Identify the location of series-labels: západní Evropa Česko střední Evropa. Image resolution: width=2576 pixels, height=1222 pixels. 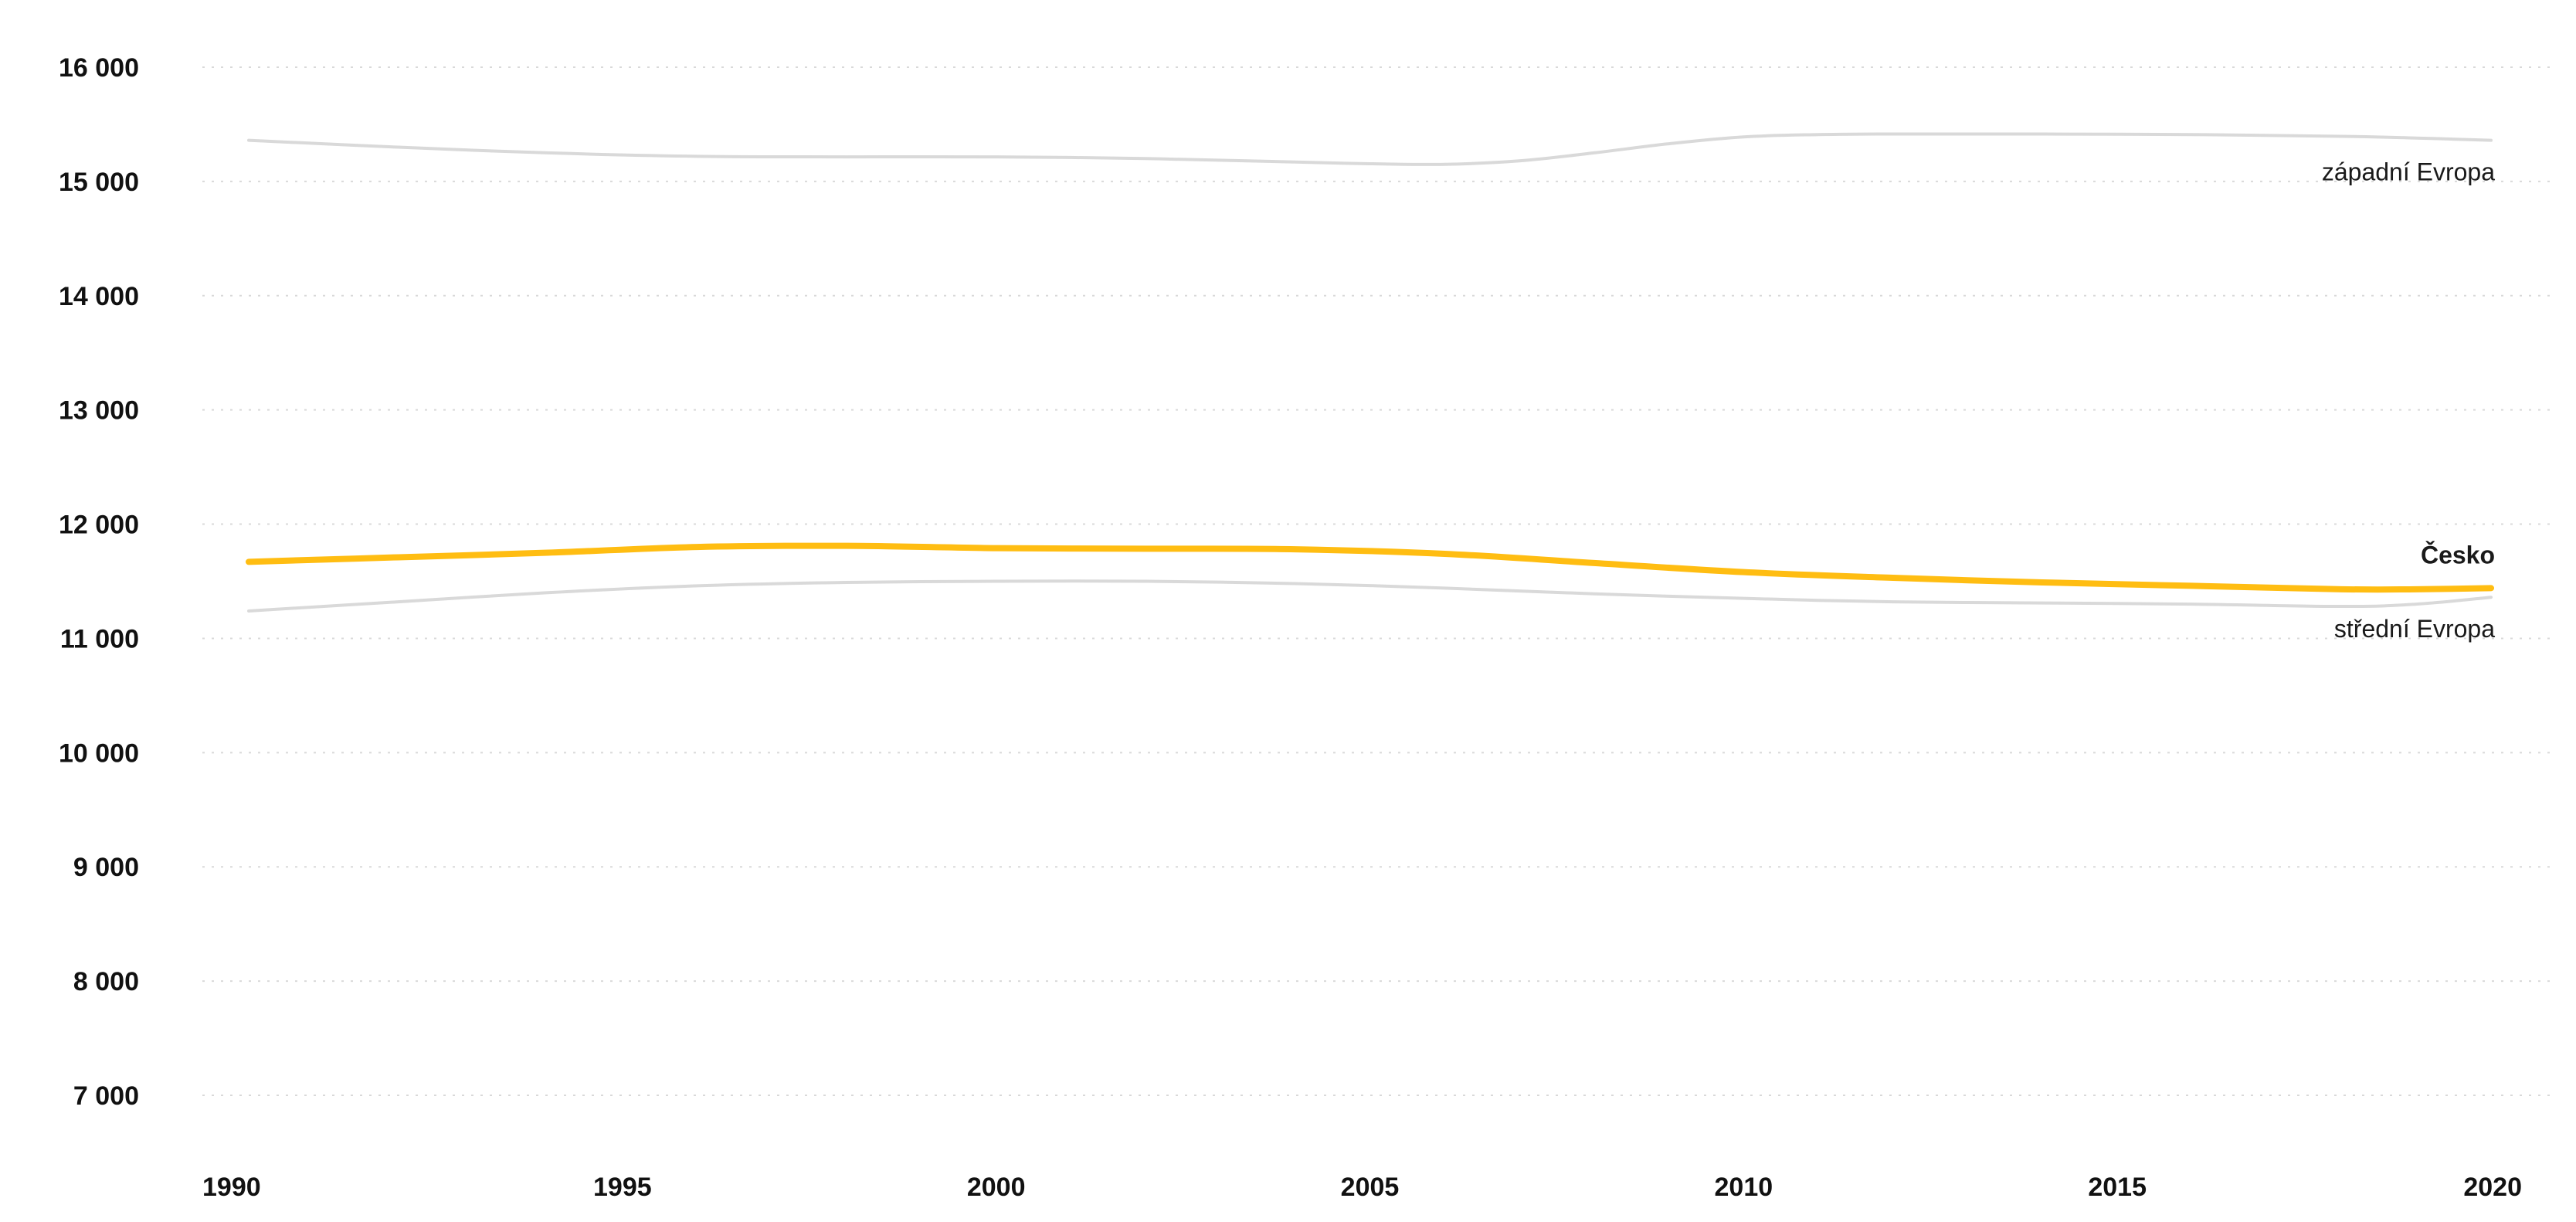
(2408, 400).